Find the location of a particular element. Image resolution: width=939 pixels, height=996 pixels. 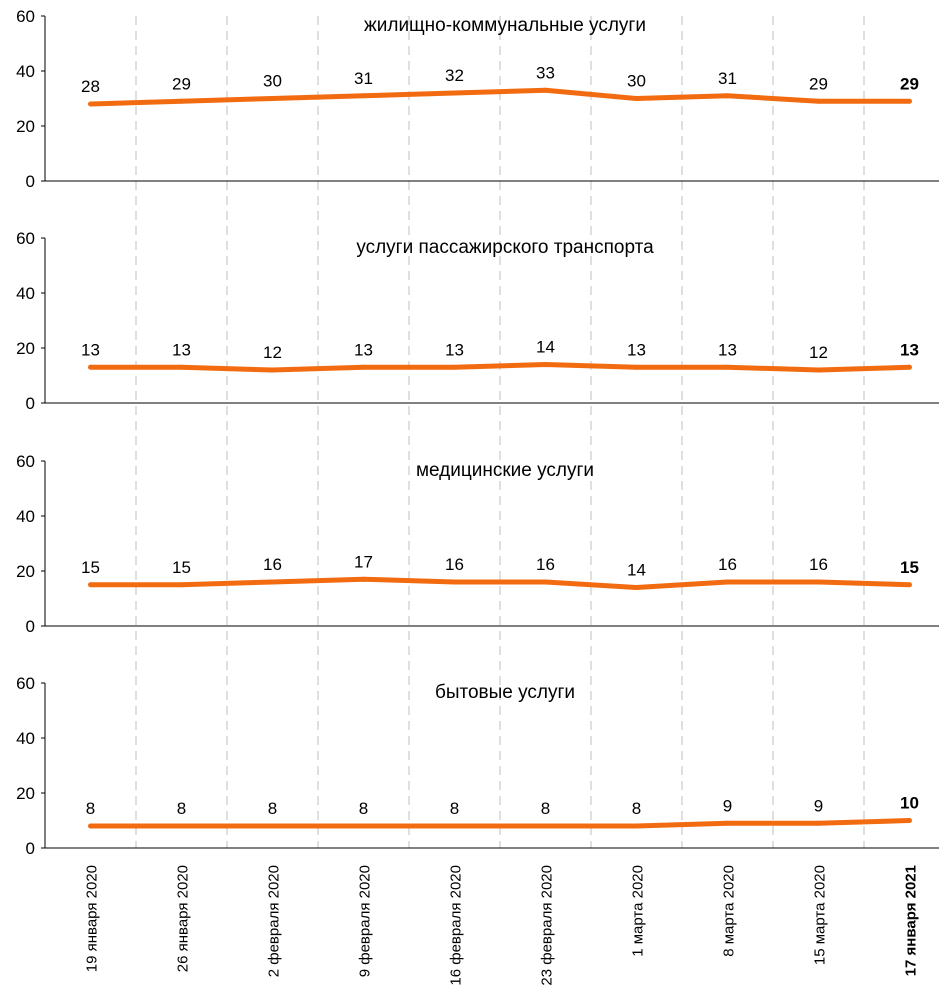

panel-title: бытовые услуги is located at coordinates (505, 692).